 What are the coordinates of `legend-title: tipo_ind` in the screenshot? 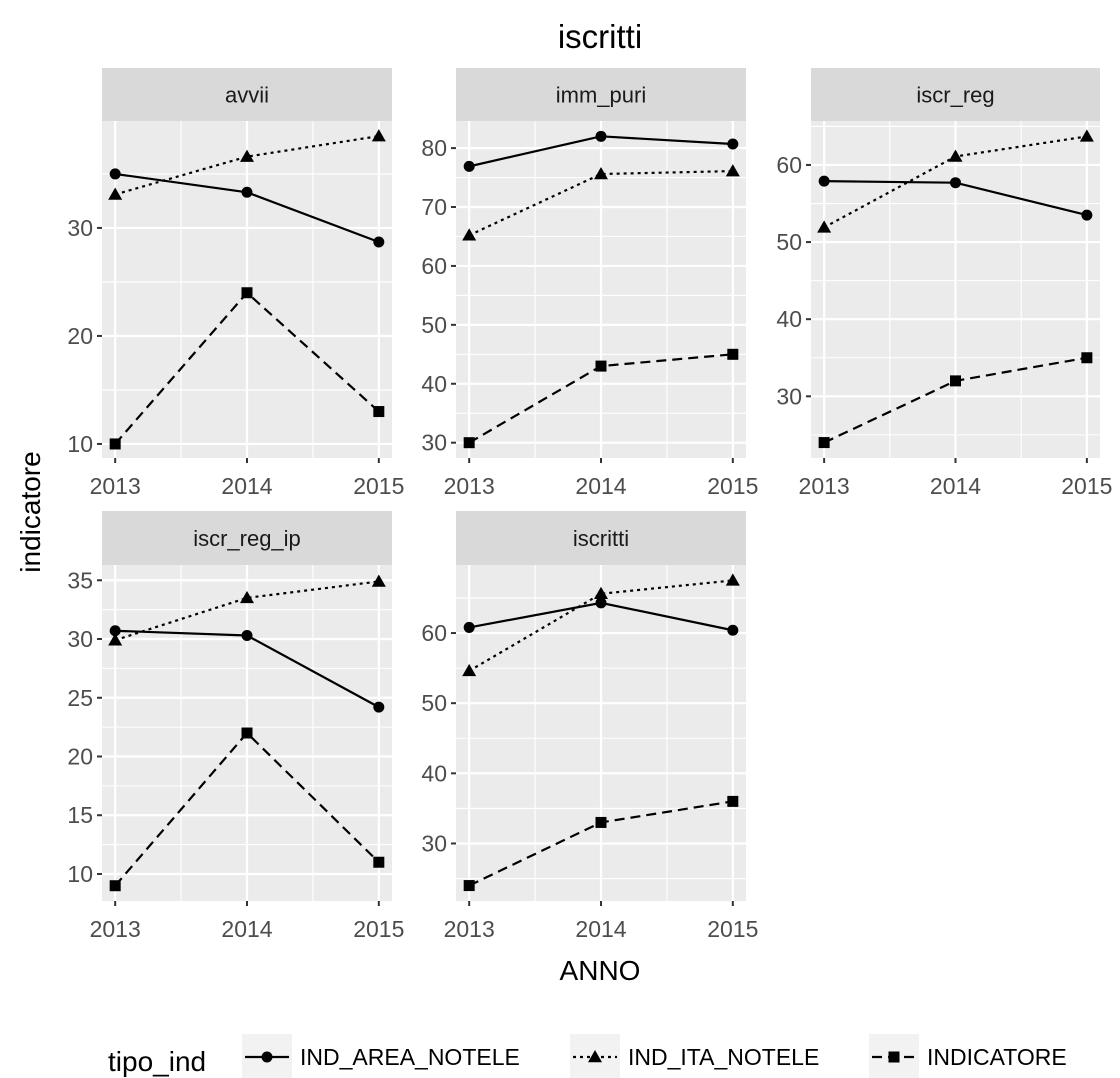 It's located at (157, 1061).